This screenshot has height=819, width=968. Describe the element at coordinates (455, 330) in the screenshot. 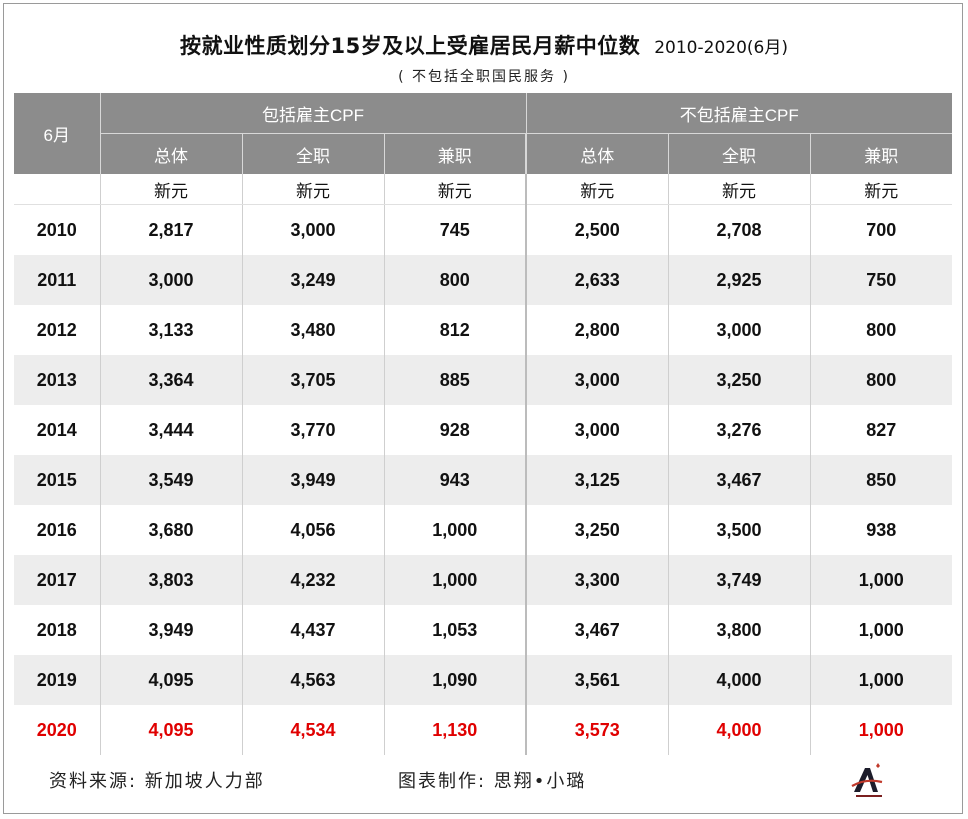

I see `value-cell: 812` at that location.